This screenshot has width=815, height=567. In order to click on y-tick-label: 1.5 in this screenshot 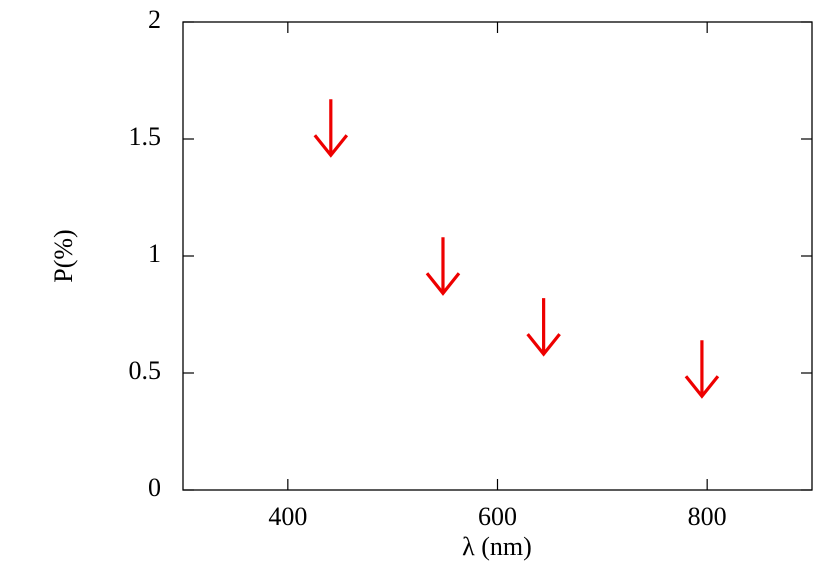, I will do `click(145, 136)`.